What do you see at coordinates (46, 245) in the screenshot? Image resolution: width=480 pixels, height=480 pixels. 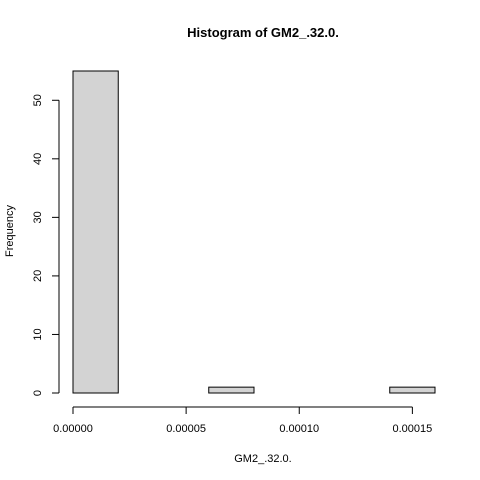 I see `y-axis: 0 10 20 30 40 50` at bounding box center [46, 245].